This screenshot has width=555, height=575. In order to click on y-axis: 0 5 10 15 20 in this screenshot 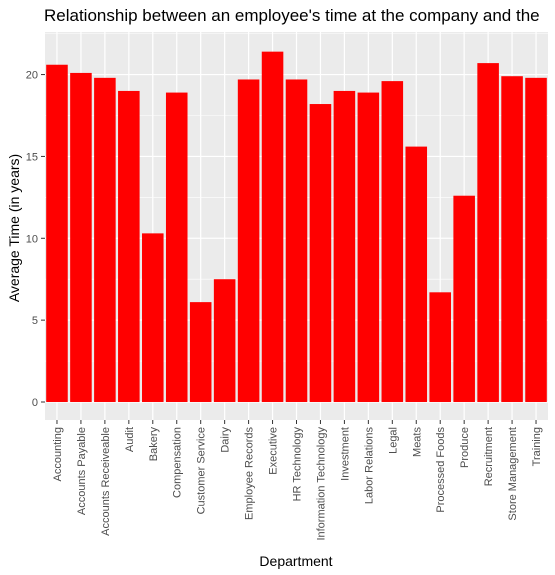, I will do `click(35, 239)`.